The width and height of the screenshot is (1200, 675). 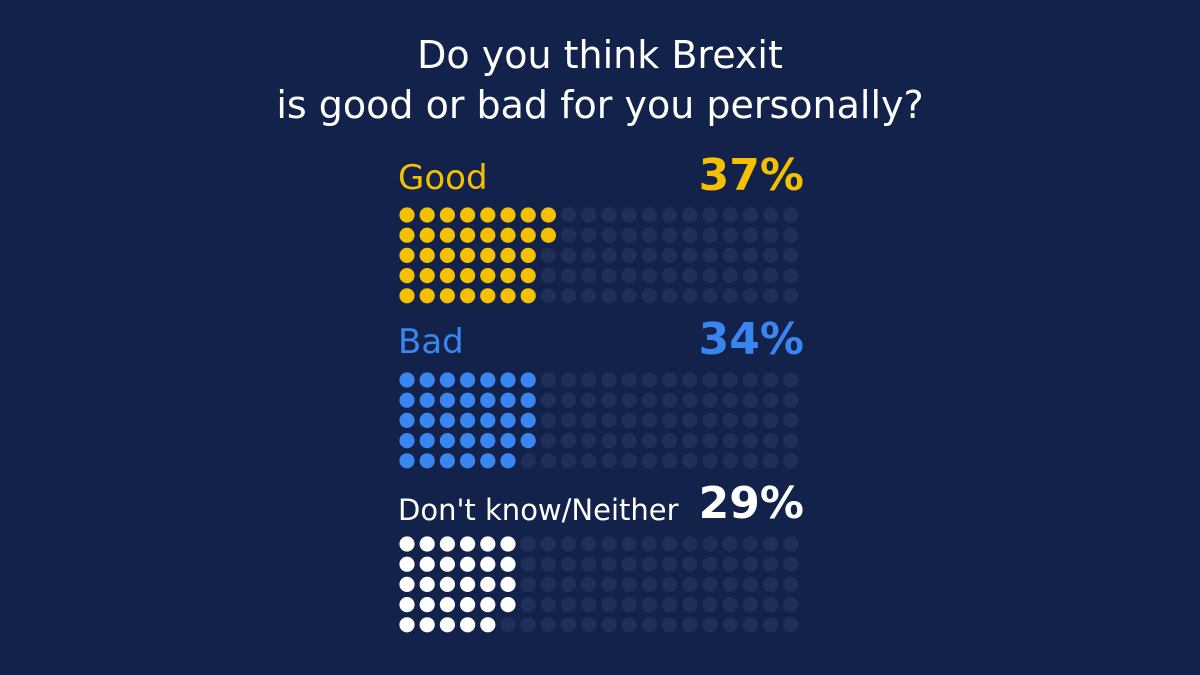 I want to click on title-line-1: Do you think Brexit, so click(x=600, y=55).